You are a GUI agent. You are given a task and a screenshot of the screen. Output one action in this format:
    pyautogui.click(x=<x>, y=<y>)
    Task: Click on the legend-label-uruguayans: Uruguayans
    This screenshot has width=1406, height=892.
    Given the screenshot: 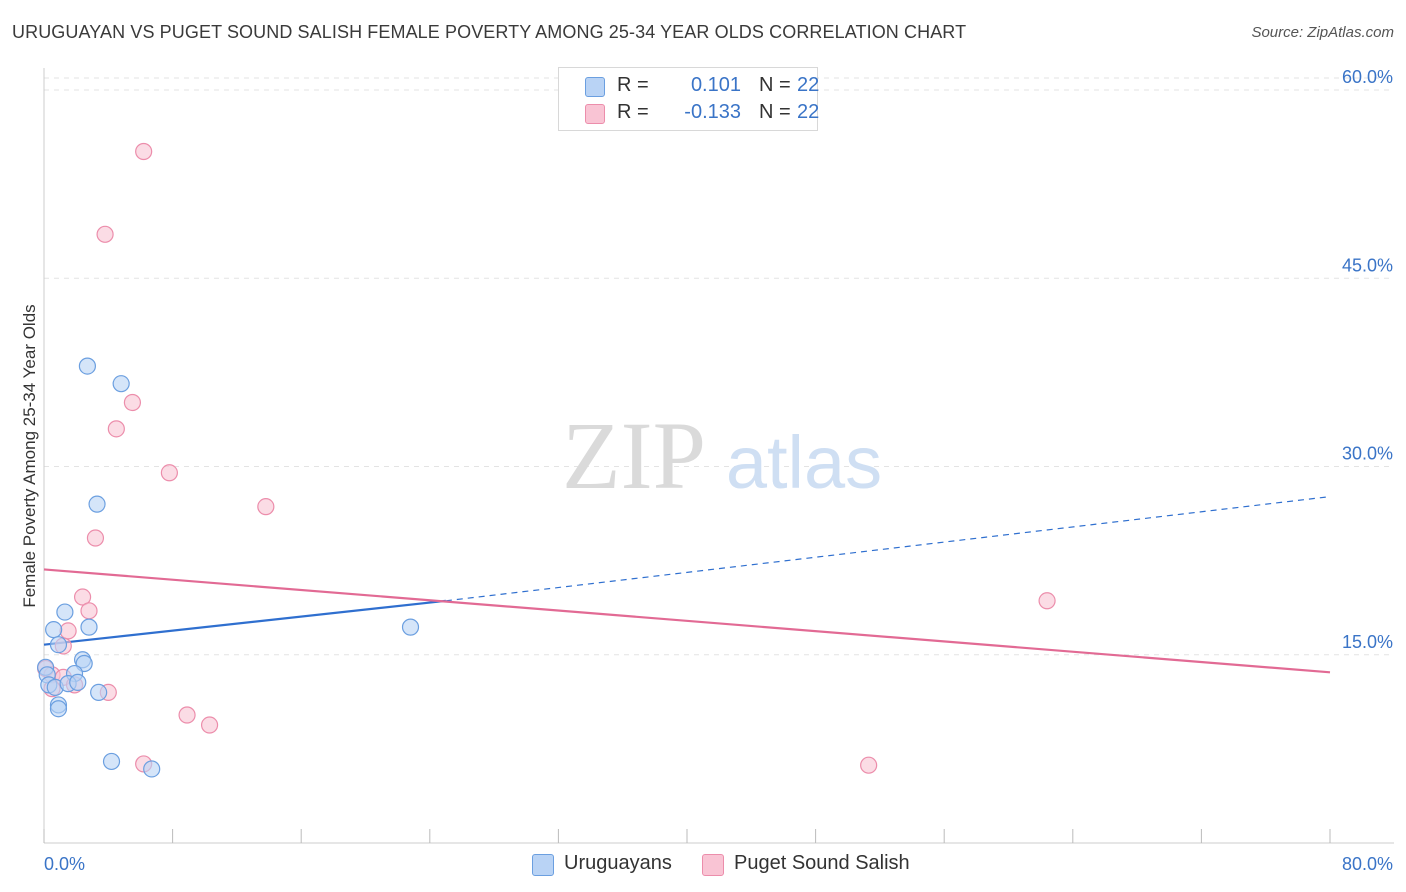 What is the action you would take?
    pyautogui.click(x=618, y=863)
    